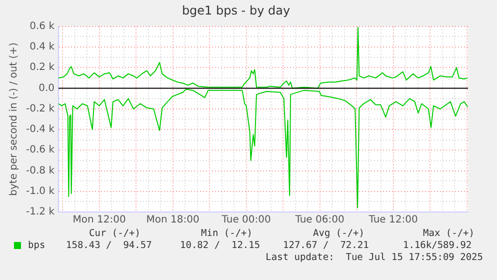 Image resolution: width=497 pixels, height=280 pixels. What do you see at coordinates (37, 245) in the screenshot?
I see `legend-label: bps` at bounding box center [37, 245].